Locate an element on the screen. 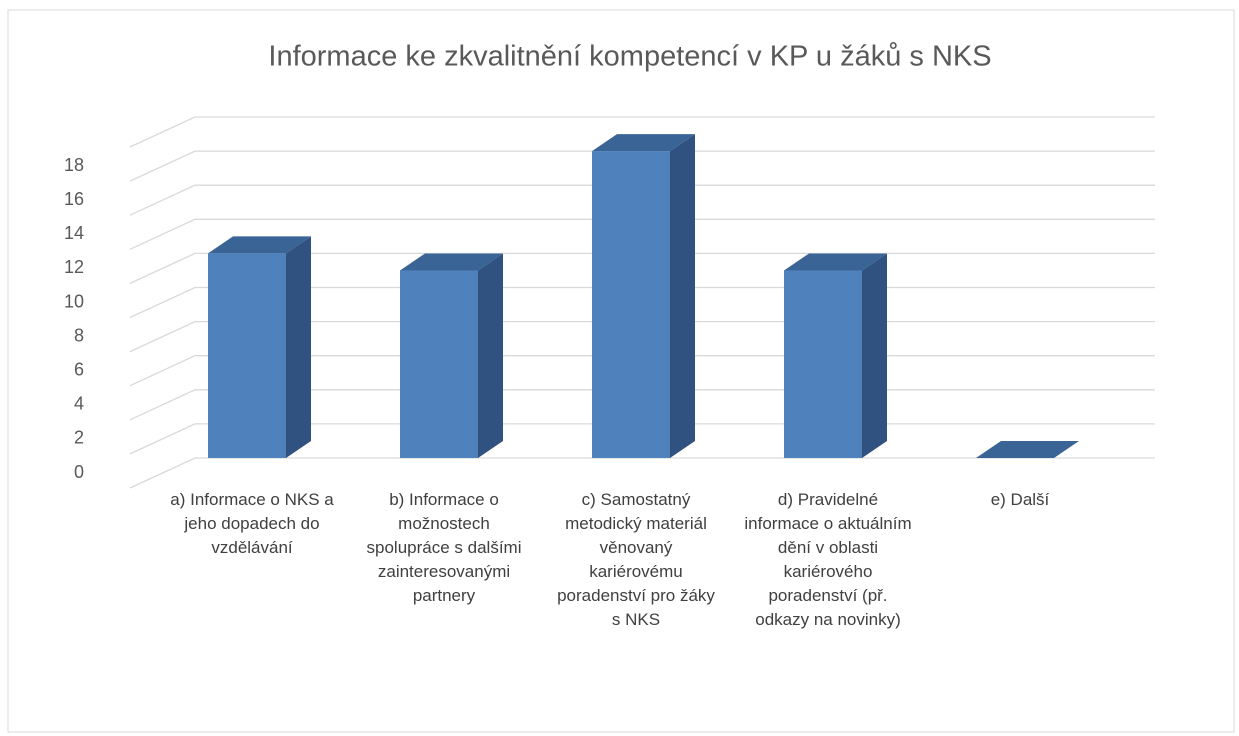 This screenshot has width=1239, height=736. y-tick-label: 0 is located at coordinates (79, 472).